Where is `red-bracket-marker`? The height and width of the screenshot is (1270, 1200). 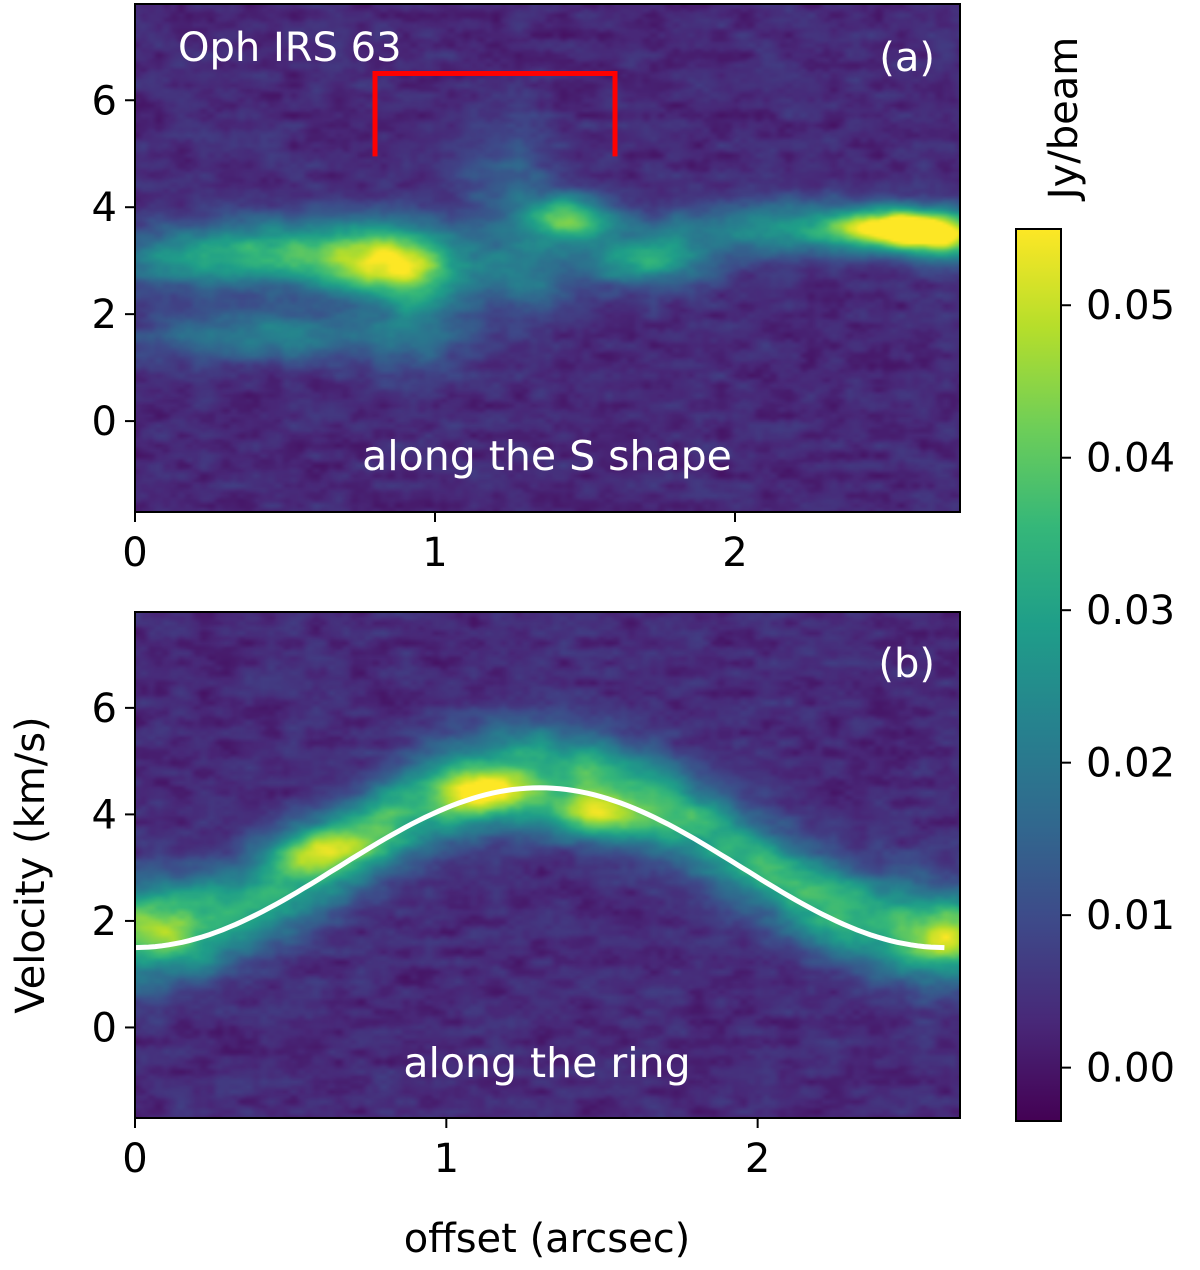
red-bracket-marker is located at coordinates (495, 114).